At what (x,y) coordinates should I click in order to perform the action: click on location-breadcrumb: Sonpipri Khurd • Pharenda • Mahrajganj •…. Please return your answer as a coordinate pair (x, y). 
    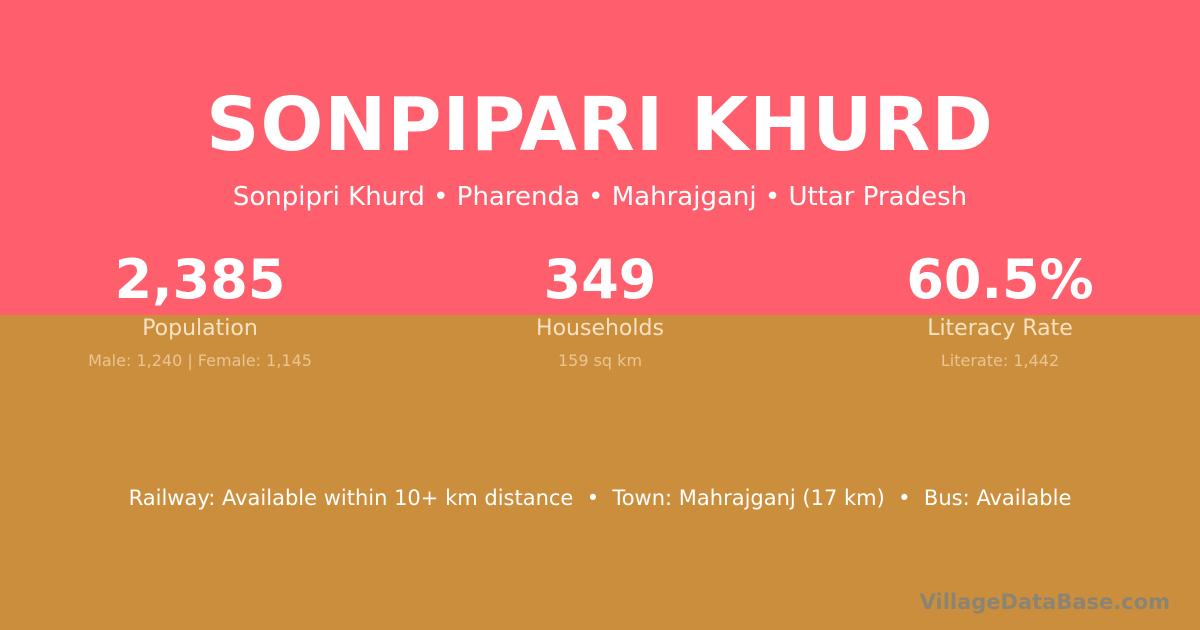
    Looking at the image, I should click on (600, 197).